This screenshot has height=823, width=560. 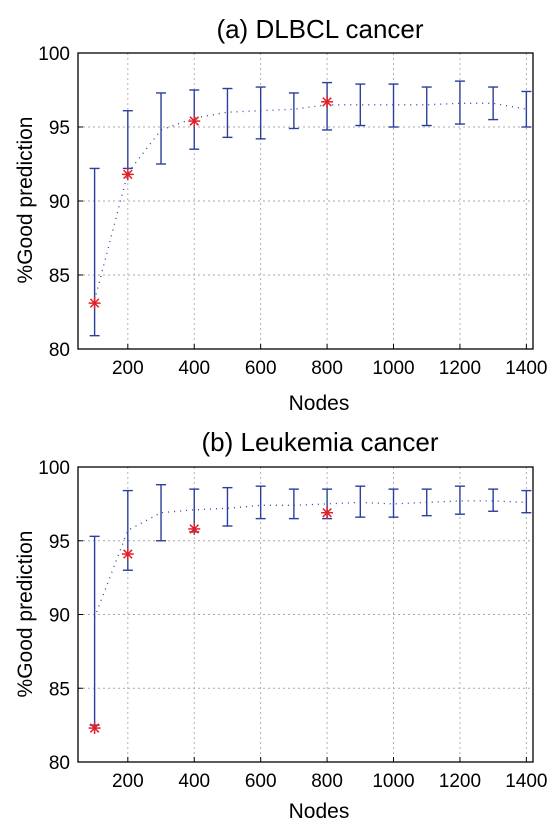 I want to click on chart-title: (a) DLBCL cancer, so click(x=319, y=29).